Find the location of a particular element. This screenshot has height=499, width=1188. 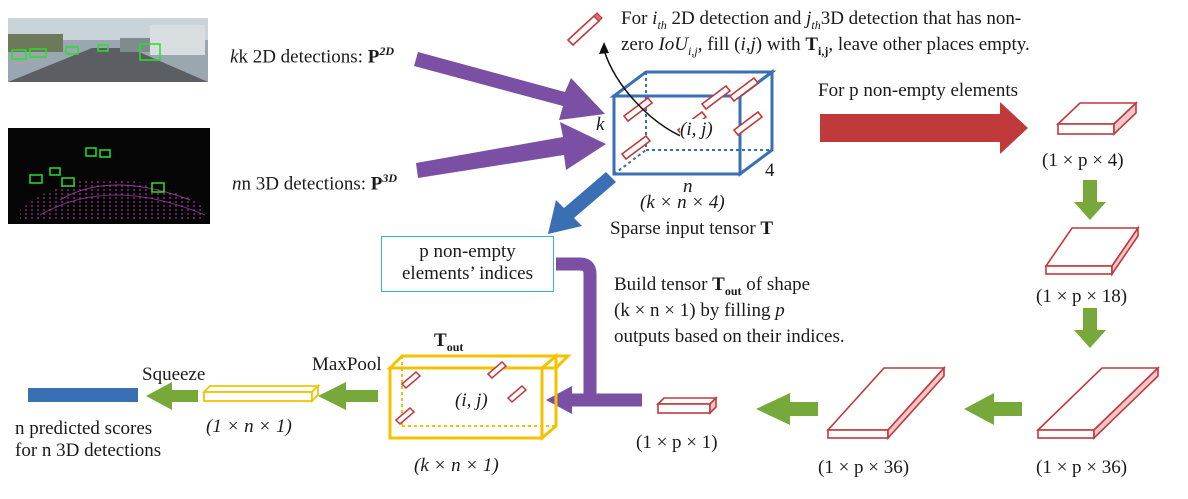

n-dim-label: n is located at coordinates (688, 186).